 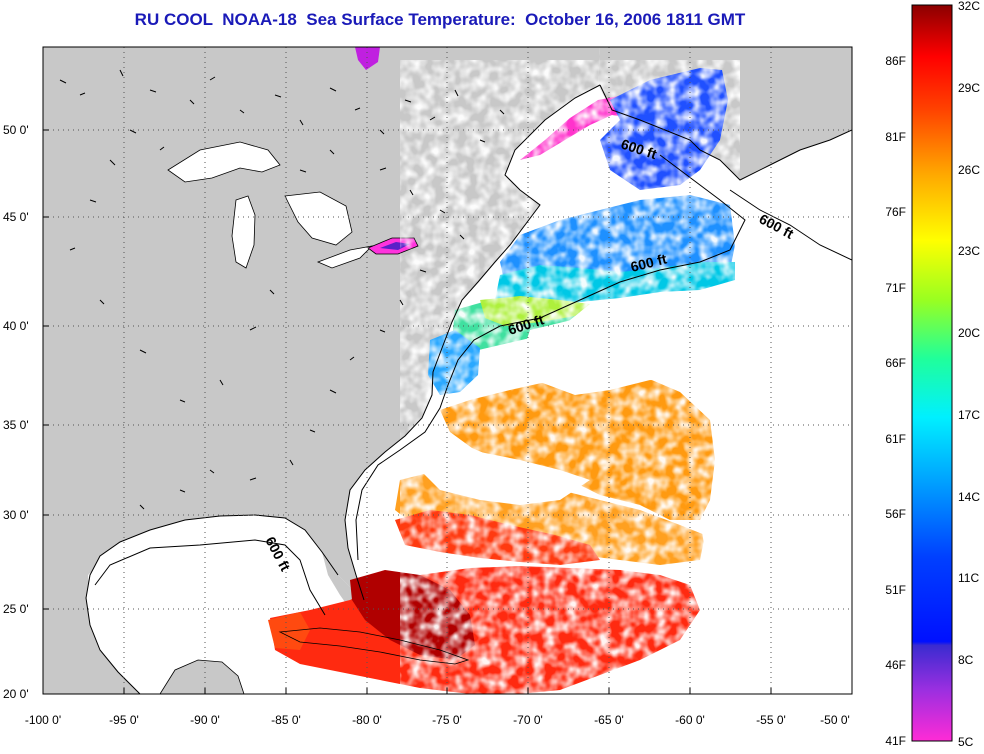 I want to click on fahrenheit-label: 41F, so click(x=895, y=741).